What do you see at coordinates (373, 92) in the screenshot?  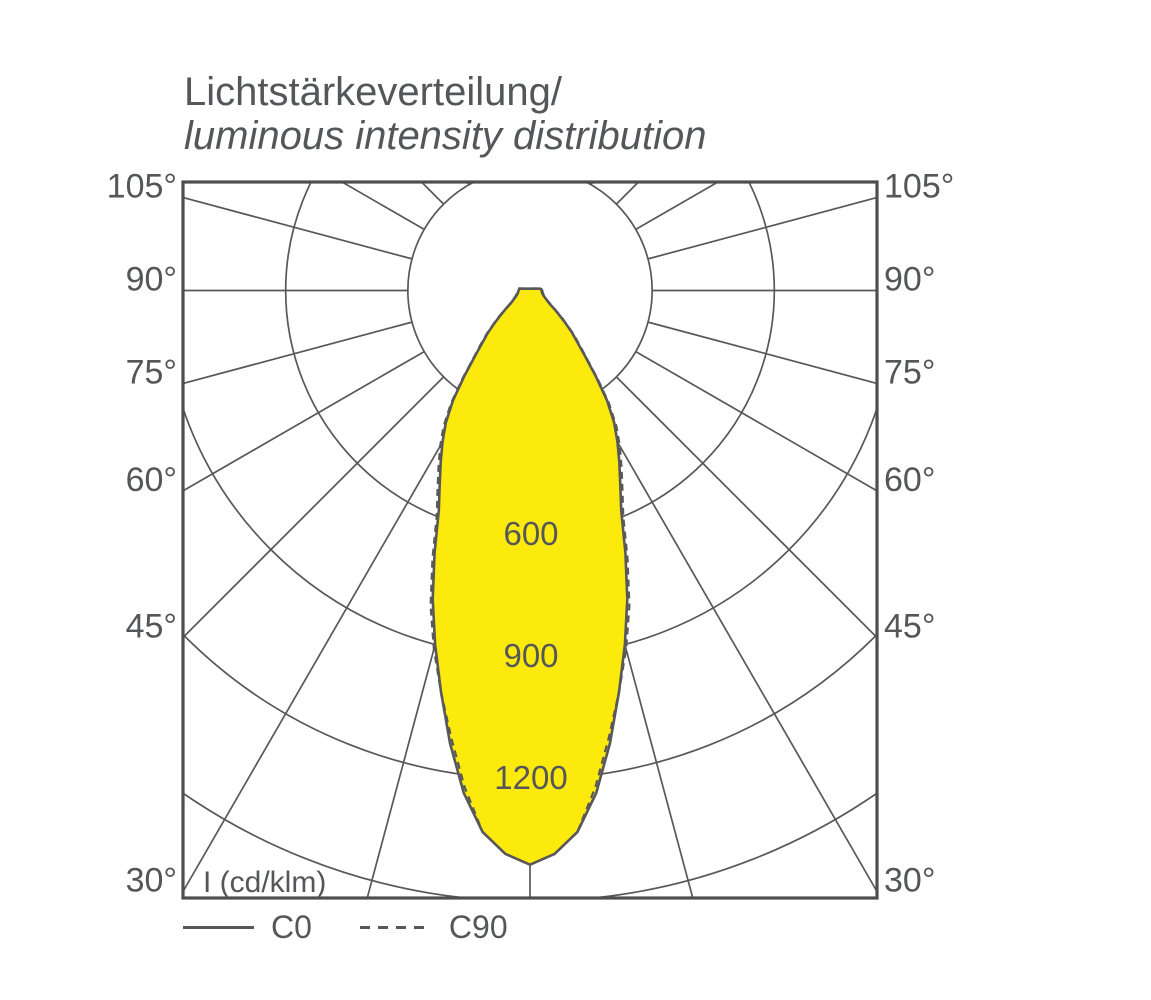 I see `chart-title-de: Lichtstärkeverteilung/` at bounding box center [373, 92].